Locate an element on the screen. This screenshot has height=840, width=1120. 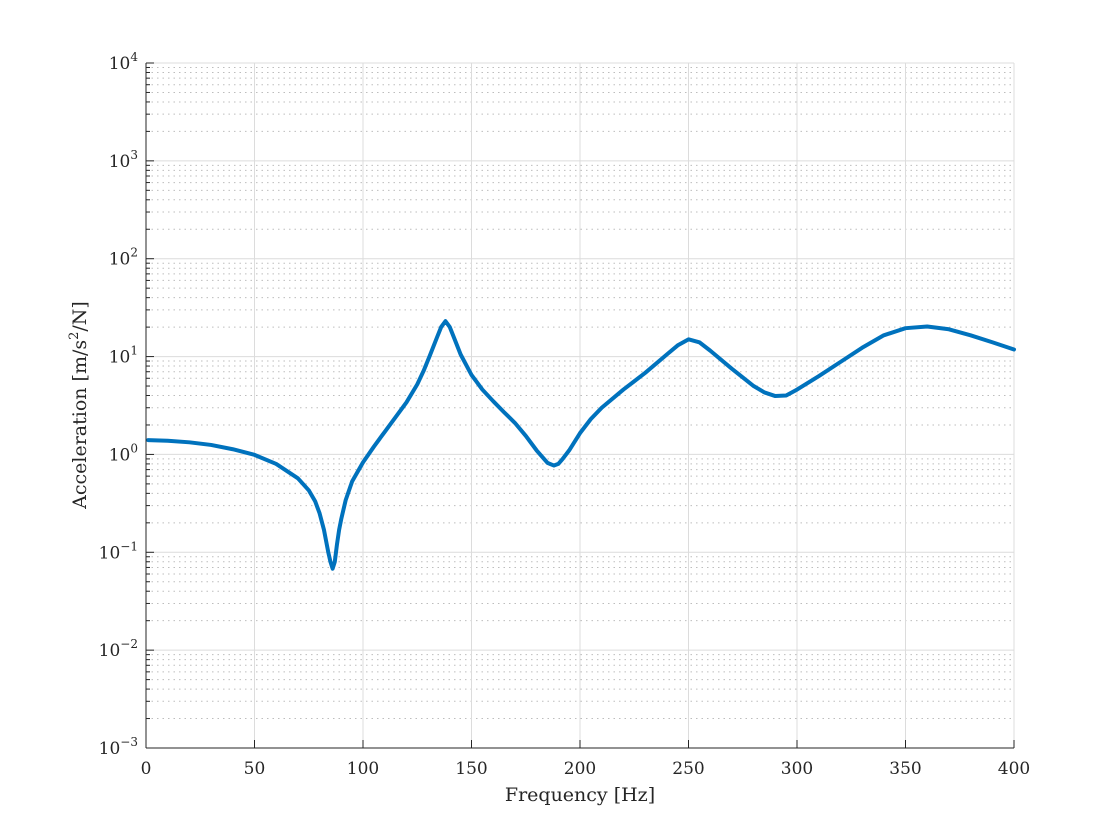
y-axis-label-main: Acceleration [m/s is located at coordinates (80, 425).